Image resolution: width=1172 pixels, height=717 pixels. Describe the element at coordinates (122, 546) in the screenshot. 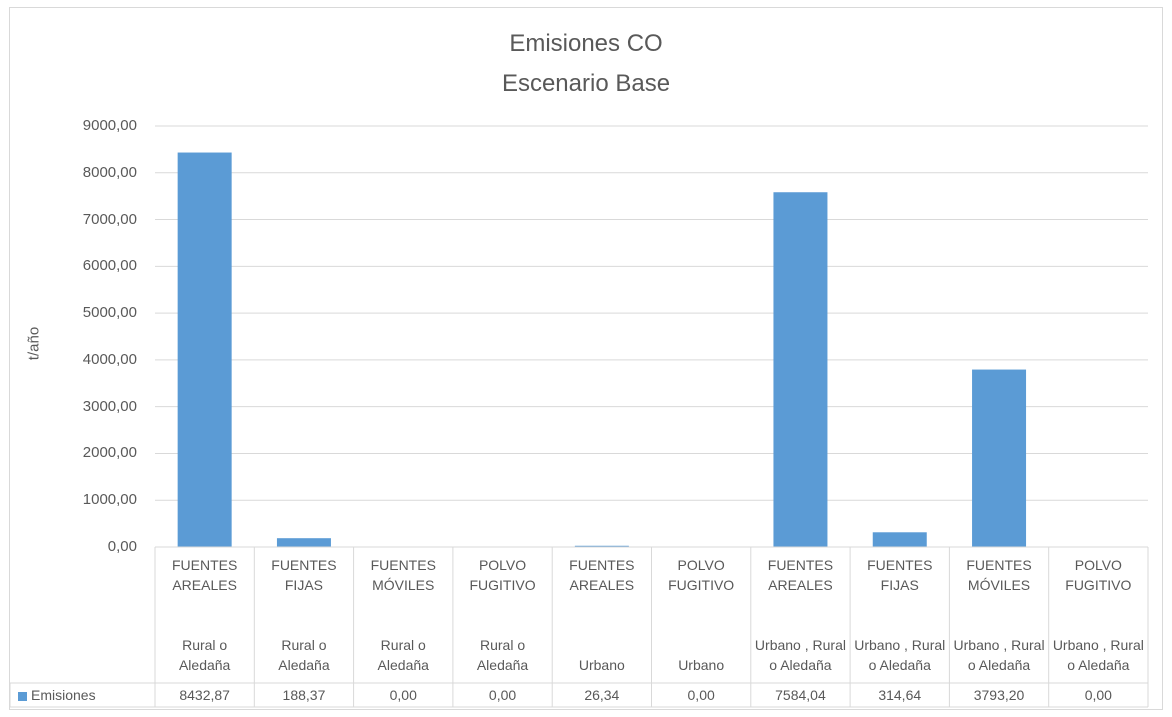

I see `y-tick-label: 0,00` at that location.